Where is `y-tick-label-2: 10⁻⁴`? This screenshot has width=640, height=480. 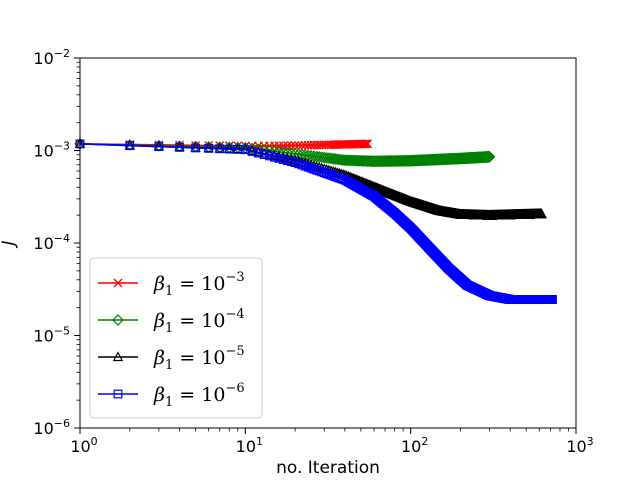 y-tick-label-2: 10⁻⁴ is located at coordinates (51, 242).